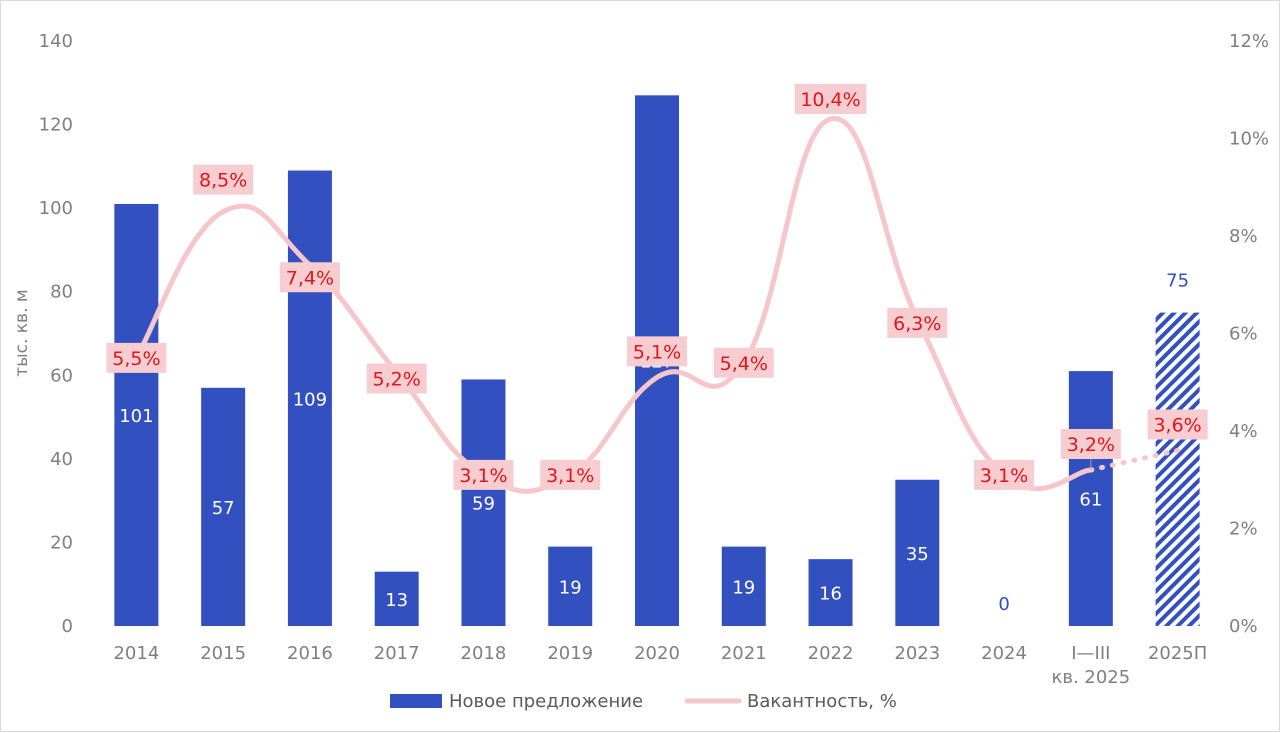 The height and width of the screenshot is (733, 1280). I want to click on vacancy-value-label: 8,5%, so click(223, 181).